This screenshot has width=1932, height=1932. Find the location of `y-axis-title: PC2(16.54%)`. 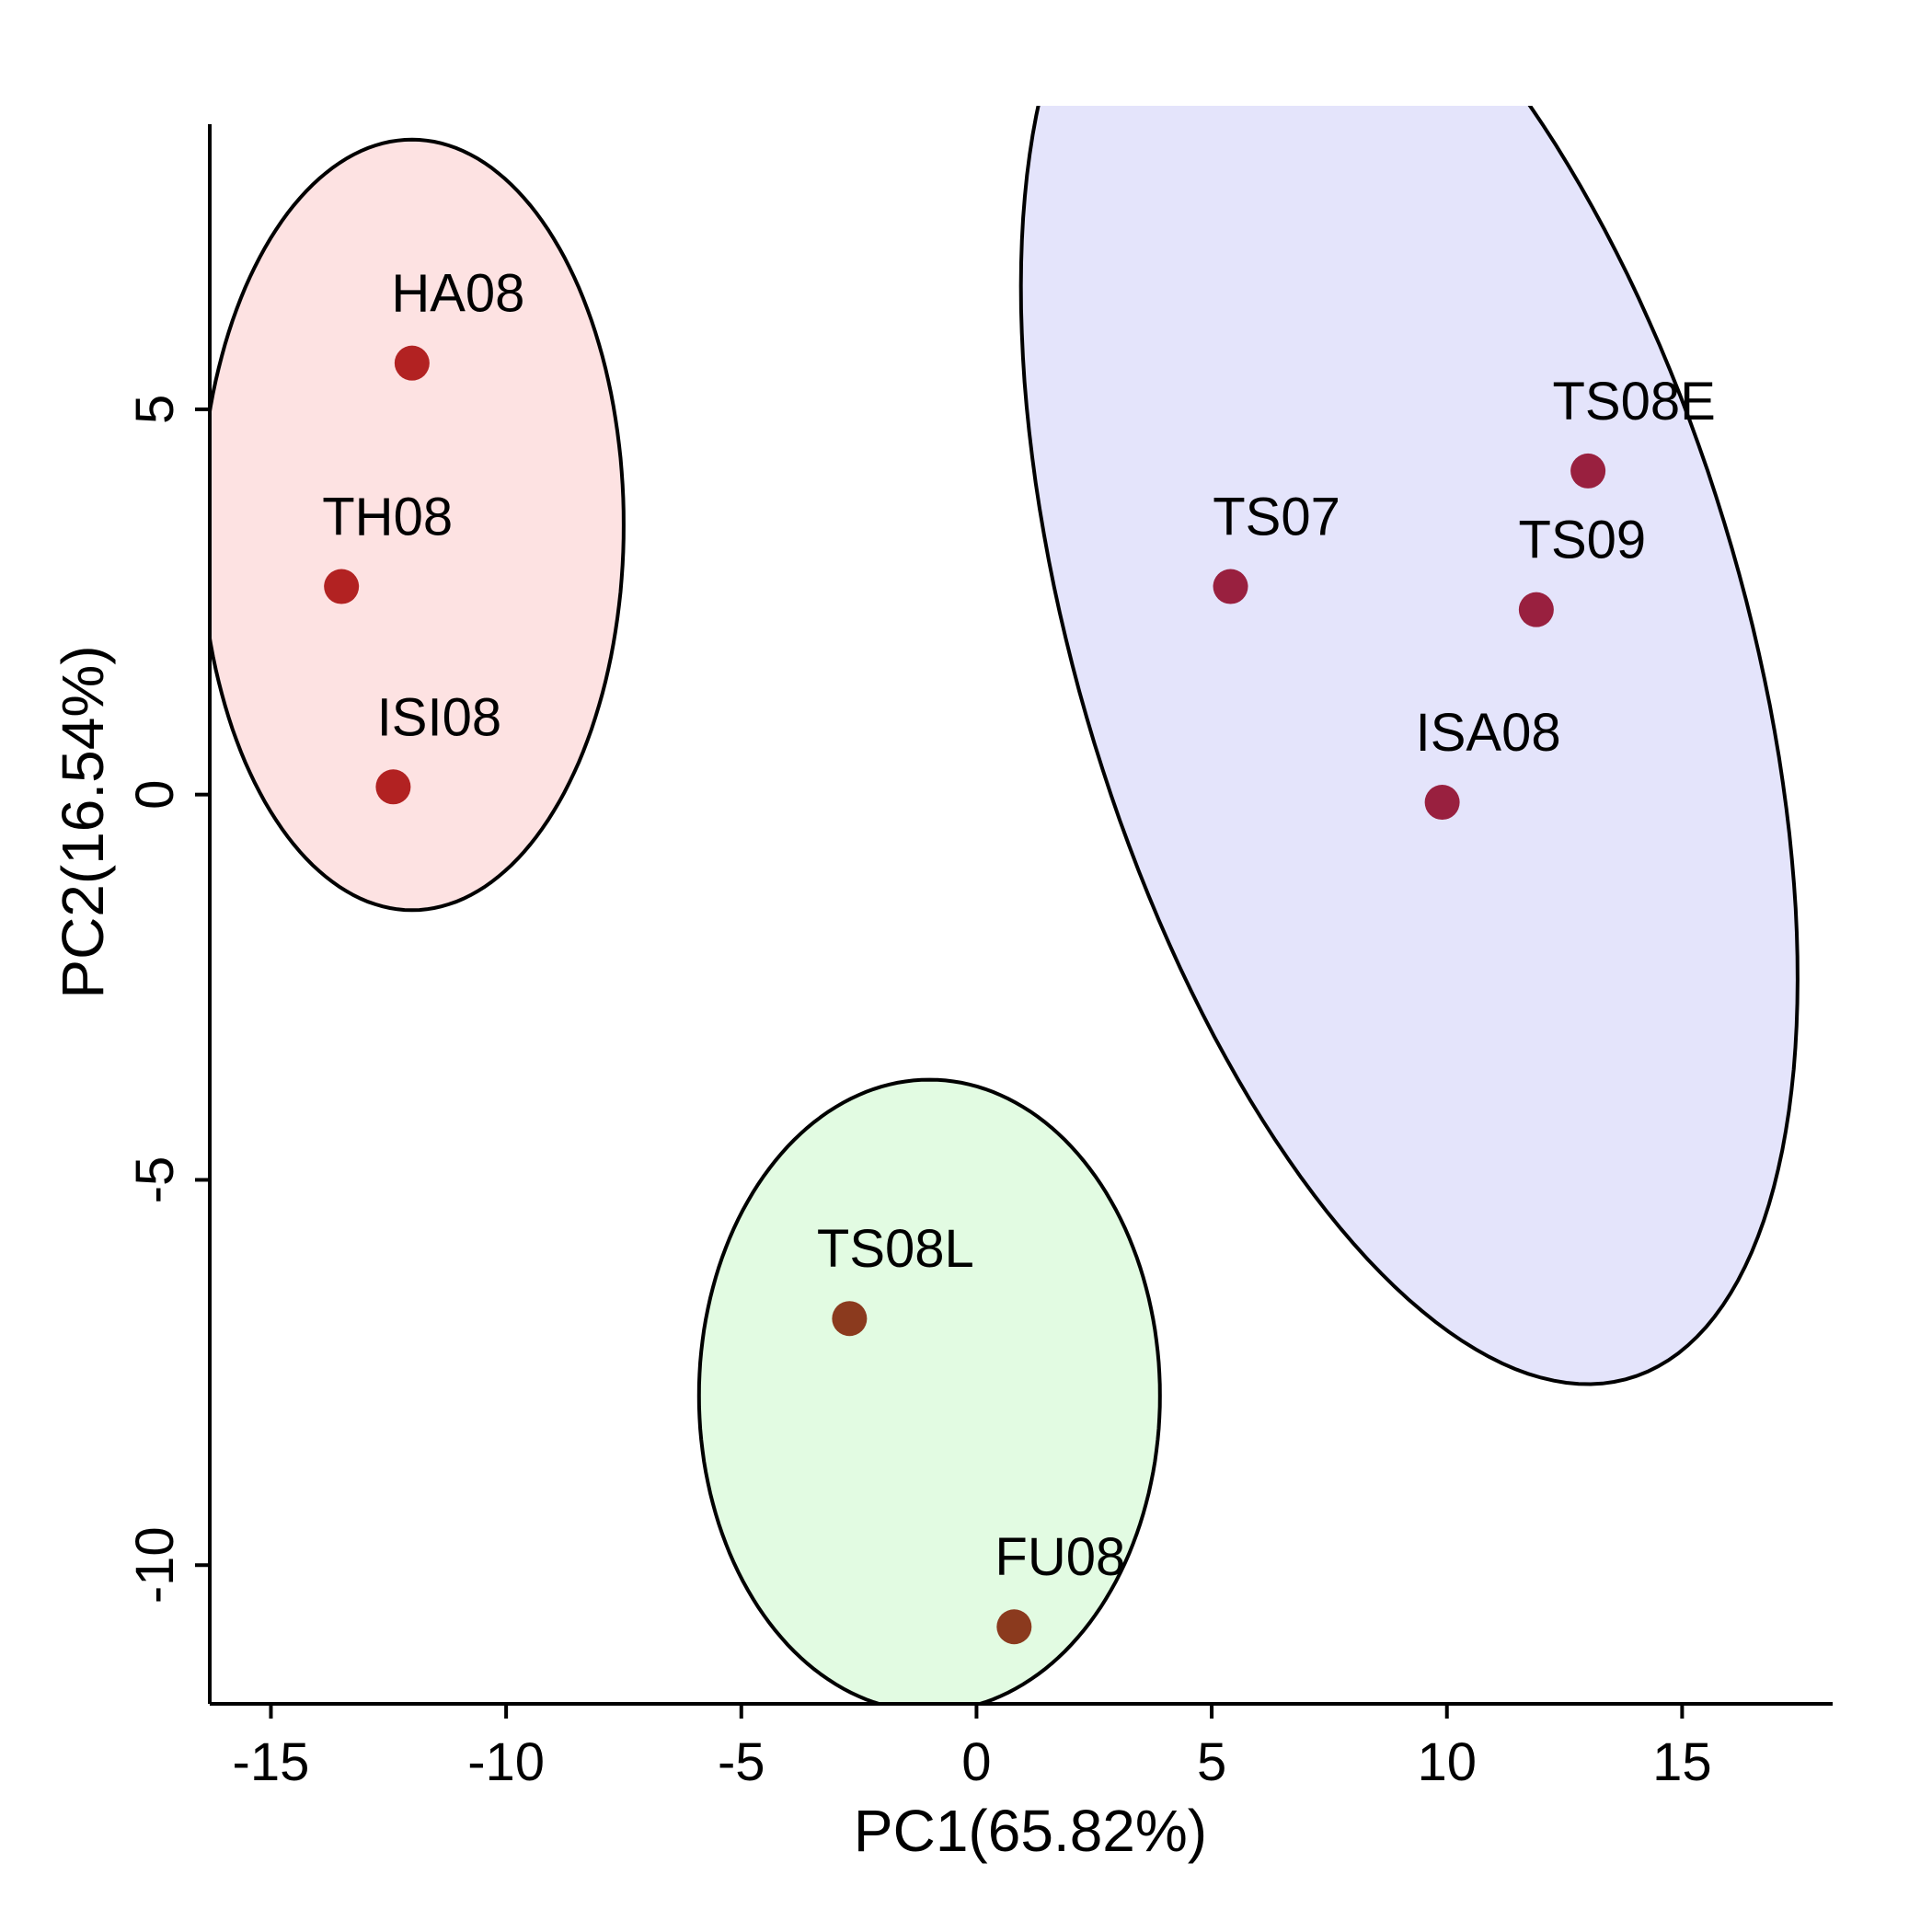

y-axis-title: PC2(16.54%) is located at coordinates (83, 821).